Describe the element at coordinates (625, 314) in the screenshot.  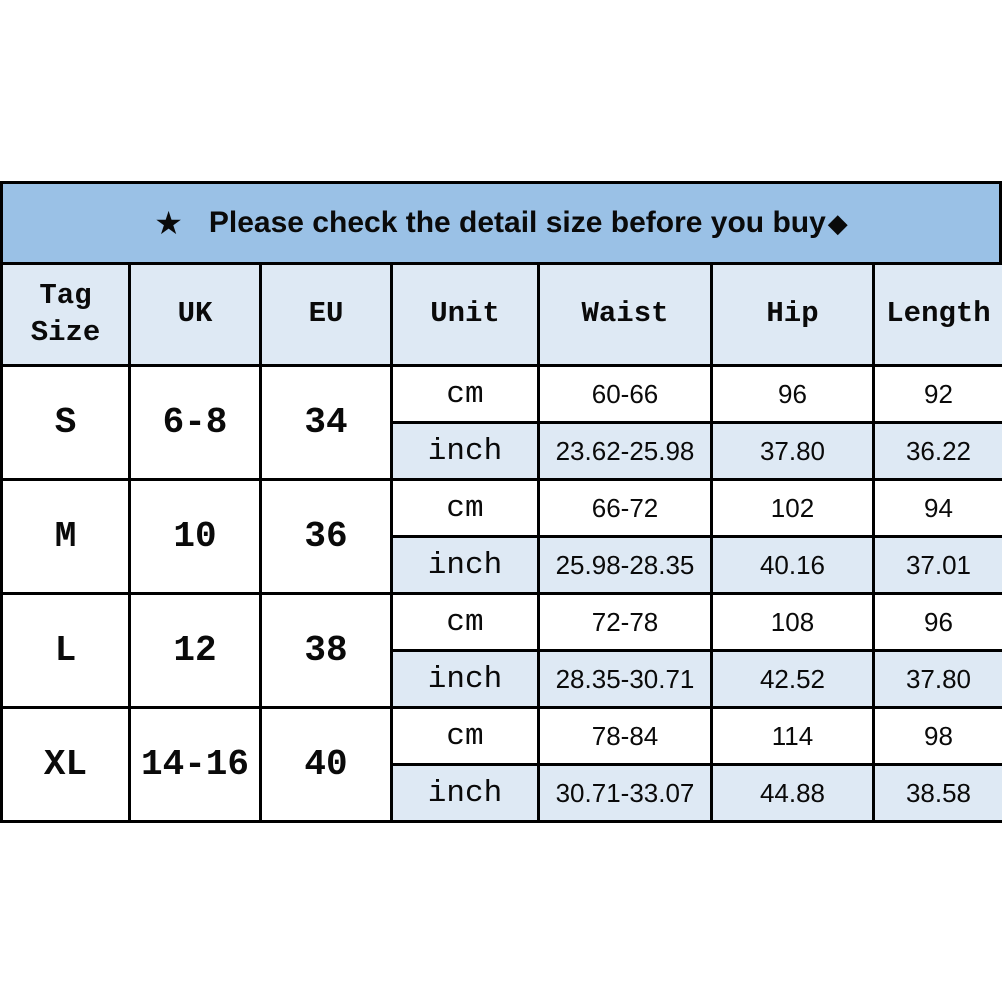
I see `col-header-waist: Waist` at that location.